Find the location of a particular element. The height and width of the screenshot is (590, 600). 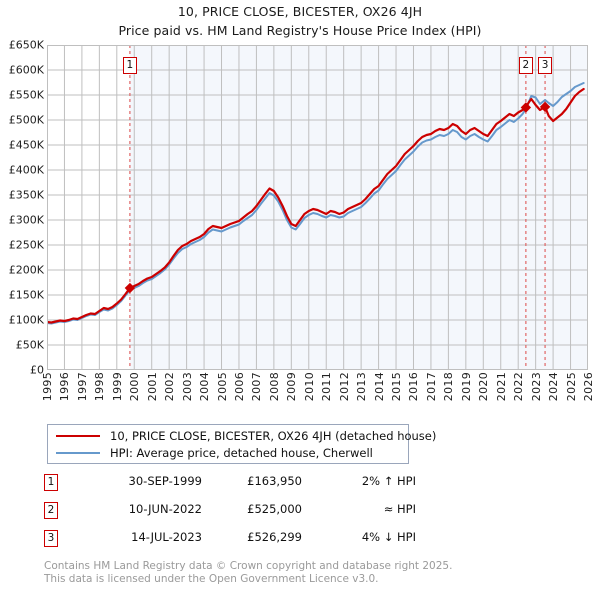

x-tick-label: 1997 is located at coordinates (82, 387).